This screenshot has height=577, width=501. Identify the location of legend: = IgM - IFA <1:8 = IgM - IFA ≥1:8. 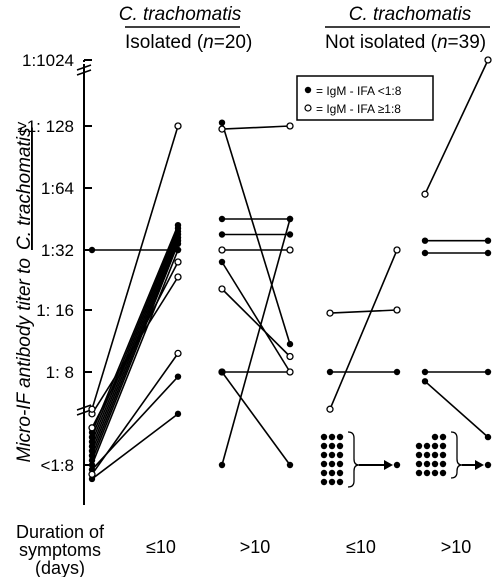
(365, 98).